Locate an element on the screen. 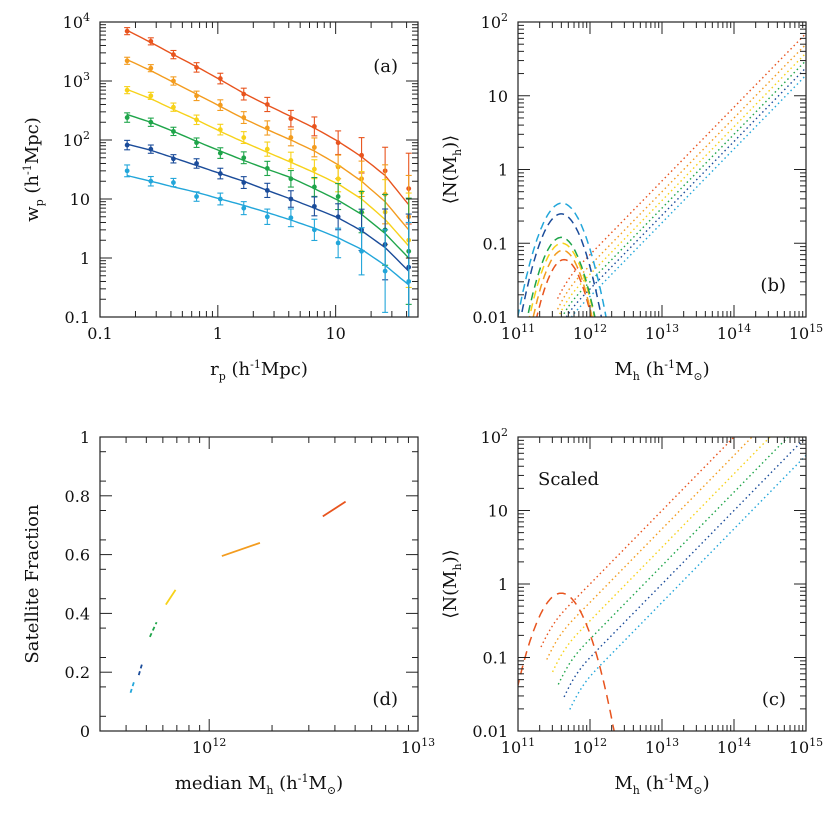 The width and height of the screenshot is (830, 830). panel-b-xtick-label: 1011 is located at coordinates (518, 332).